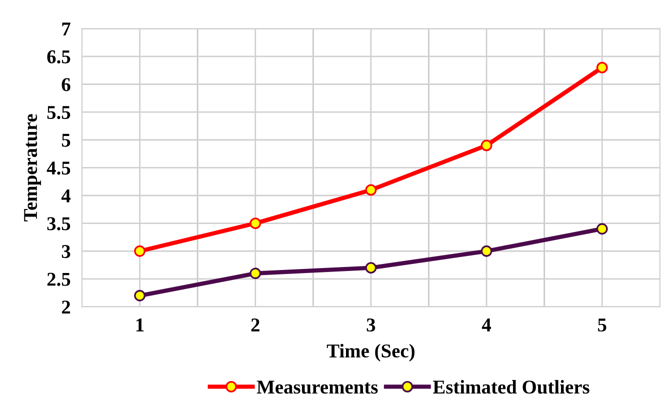 Image resolution: width=672 pixels, height=409 pixels. I want to click on y-axis-title: Temperature, so click(33, 168).